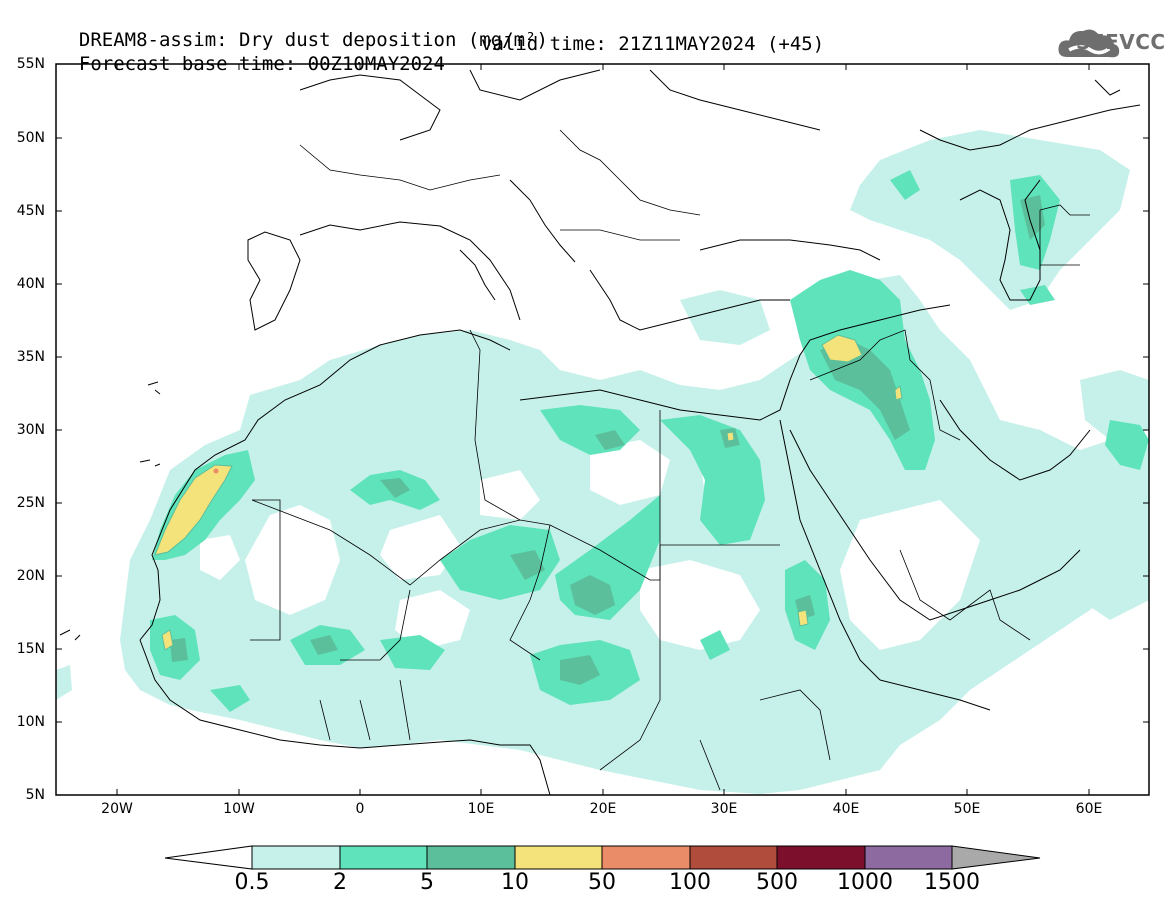 This screenshot has width=1165, height=907. Describe the element at coordinates (846, 809) in the screenshot. I see `lon-label: 40E` at that location.